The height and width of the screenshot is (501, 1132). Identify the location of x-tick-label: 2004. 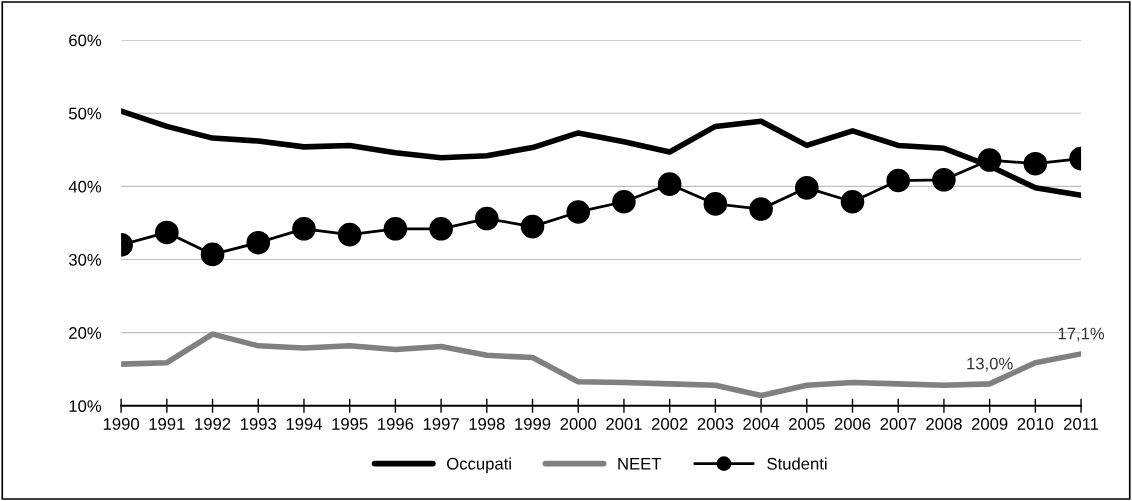
(761, 424).